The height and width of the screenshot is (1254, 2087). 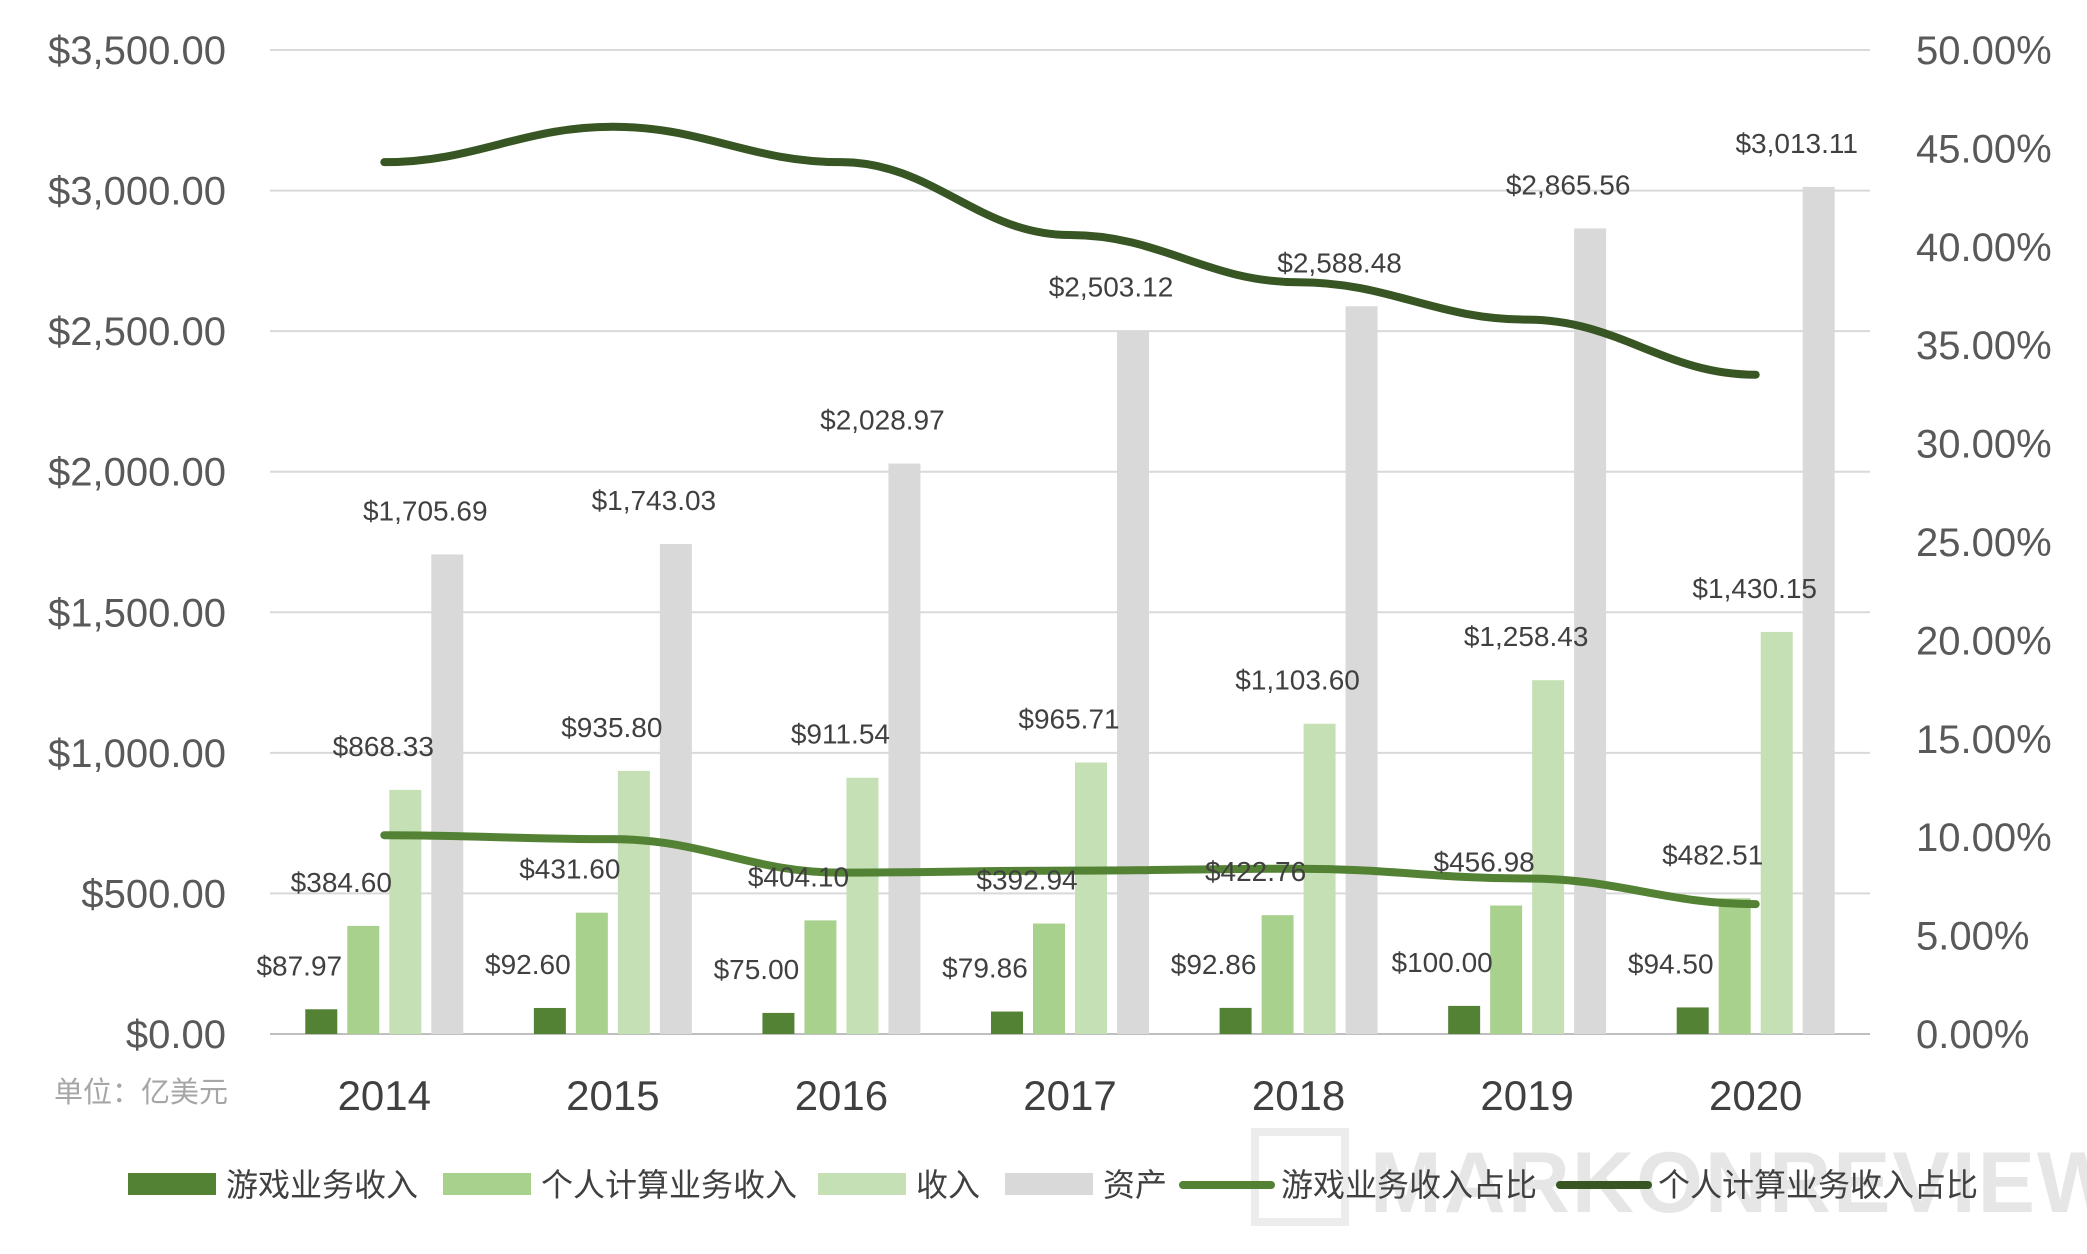 I want to click on legend-label: 个人计算业务收入, so click(x=669, y=1185).